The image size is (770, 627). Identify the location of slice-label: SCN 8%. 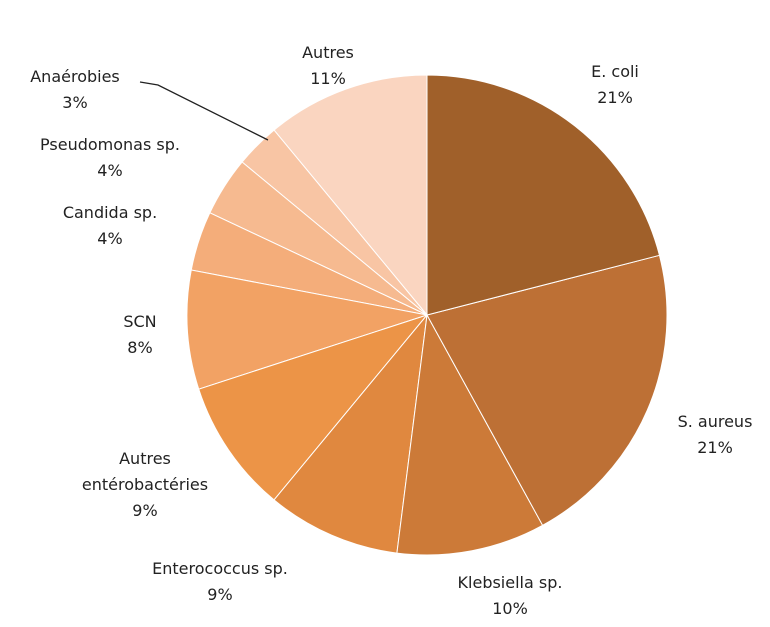
(140, 335).